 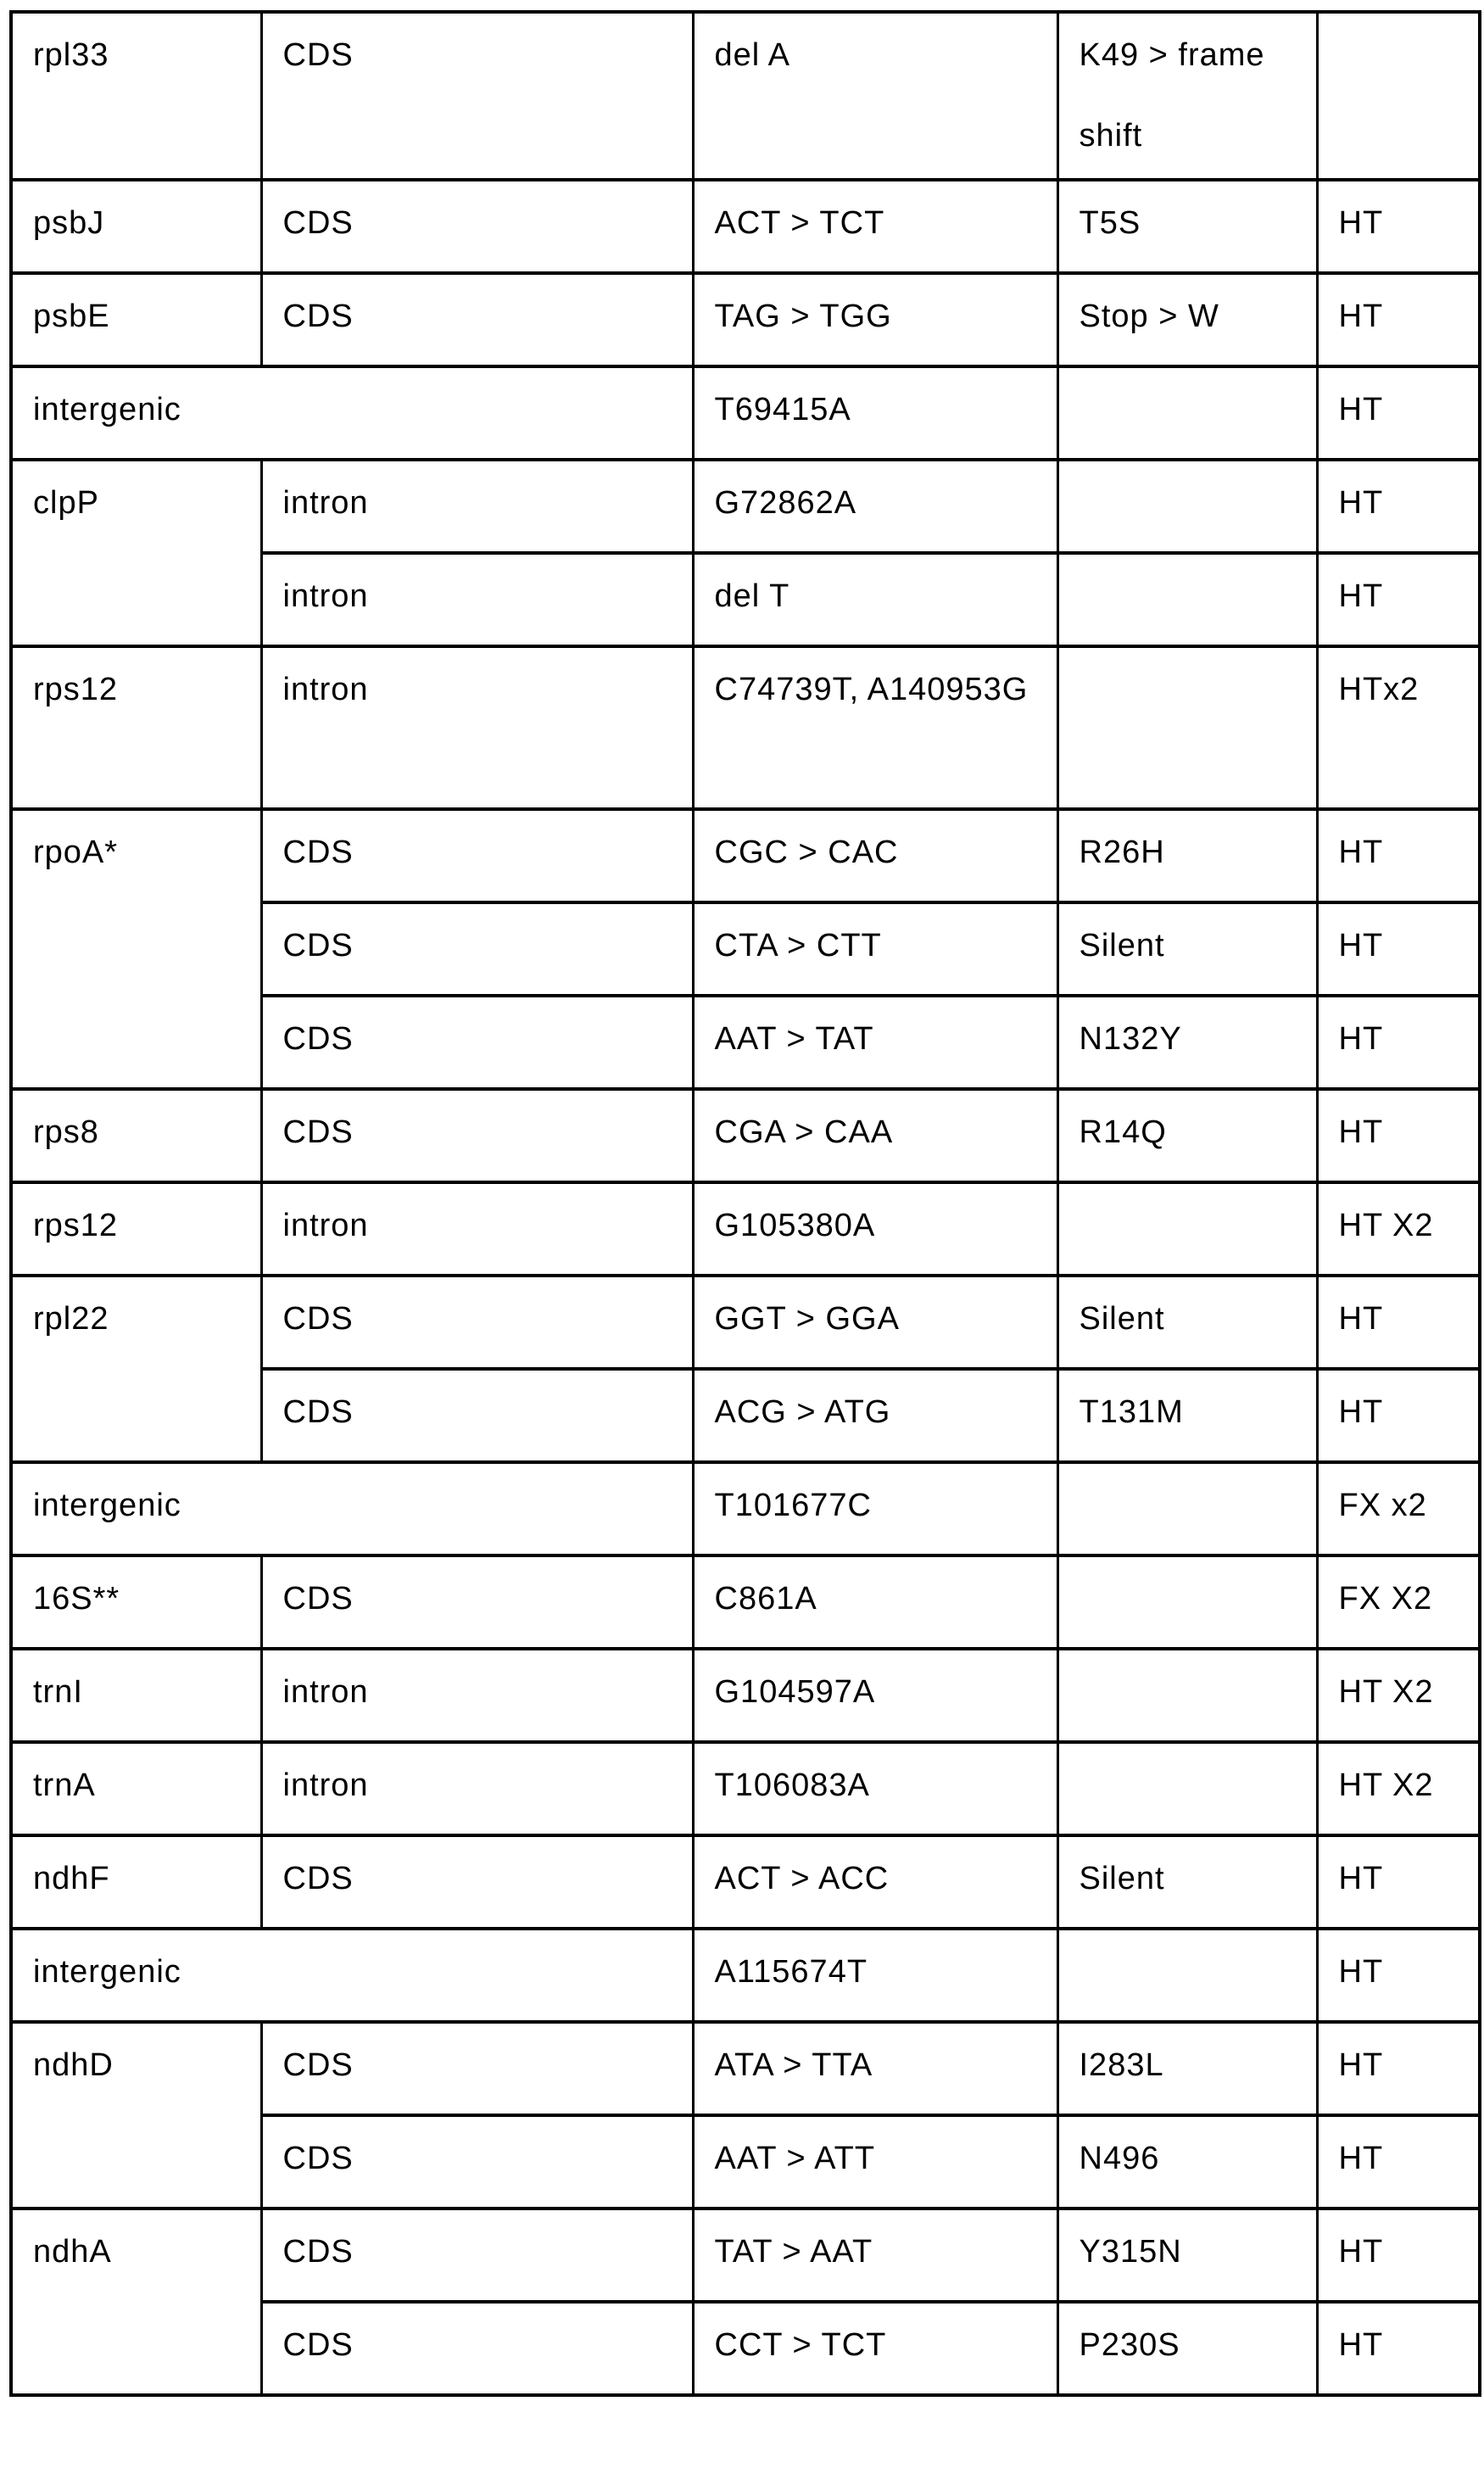 I want to click on cell-mutation: G72862A, so click(x=875, y=506).